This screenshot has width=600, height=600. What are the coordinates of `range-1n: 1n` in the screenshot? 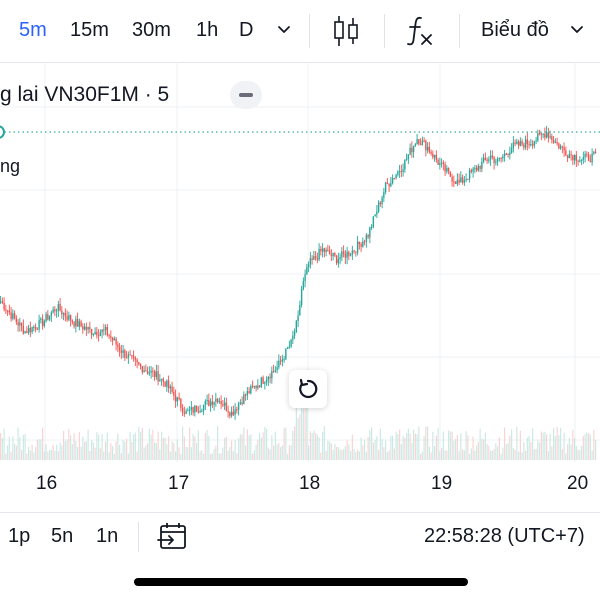 It's located at (107, 536).